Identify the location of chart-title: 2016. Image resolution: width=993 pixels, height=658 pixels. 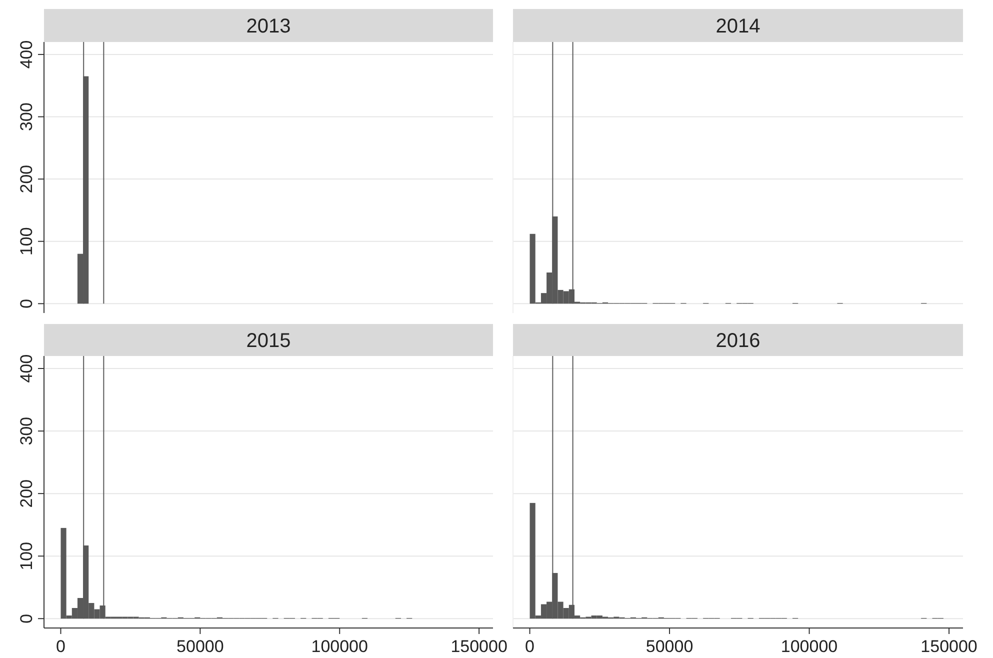
(738, 341).